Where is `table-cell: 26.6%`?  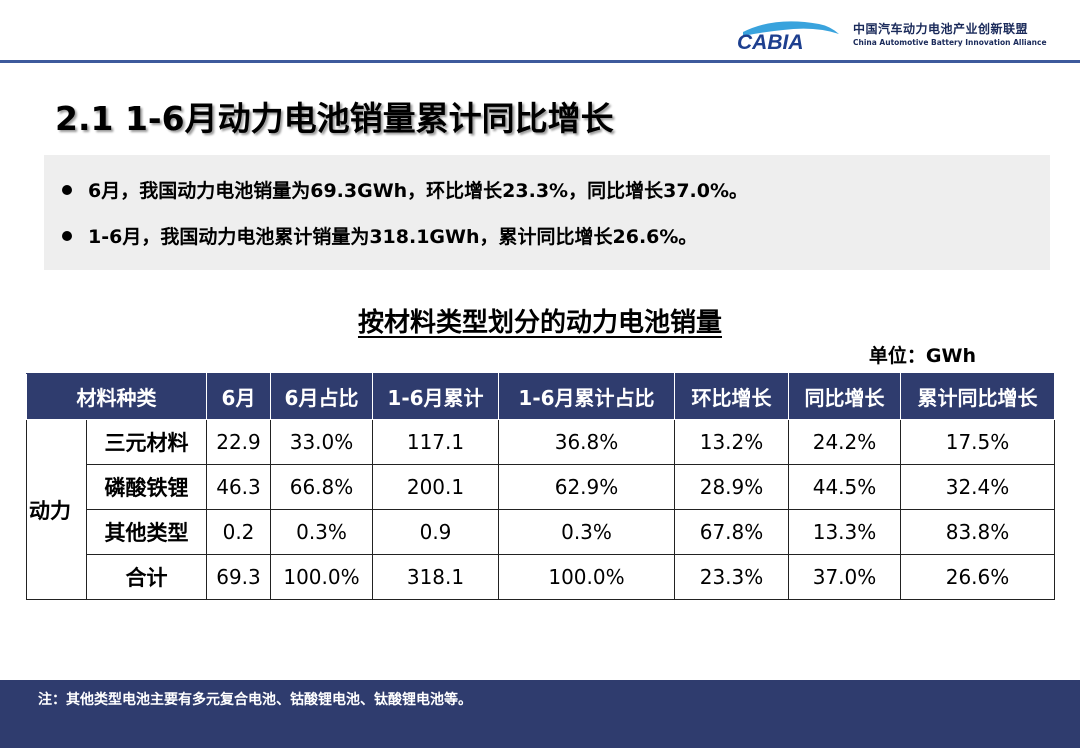
table-cell: 26.6% is located at coordinates (977, 577).